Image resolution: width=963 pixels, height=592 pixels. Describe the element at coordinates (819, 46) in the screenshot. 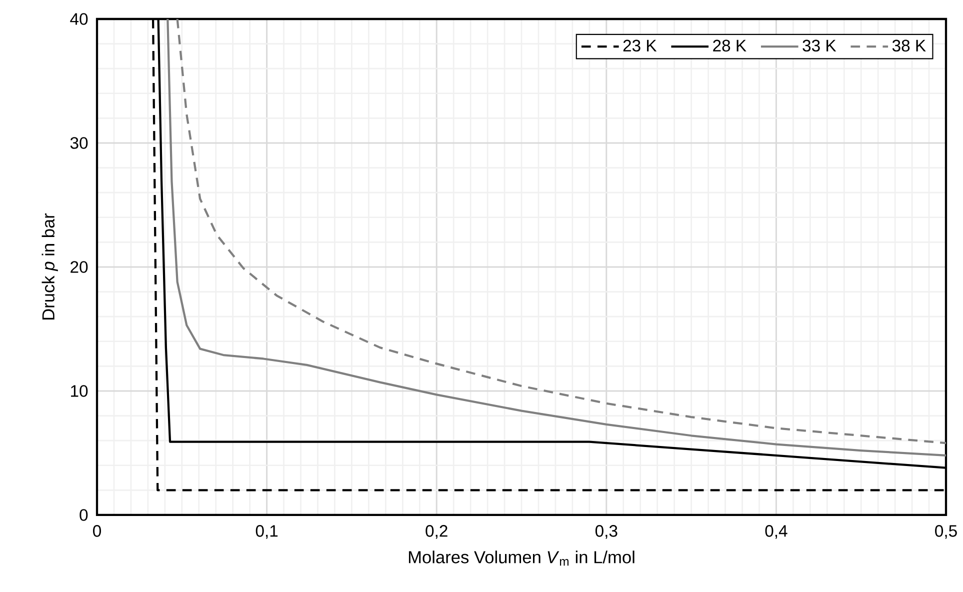

I see `legend-label: 33 K` at that location.